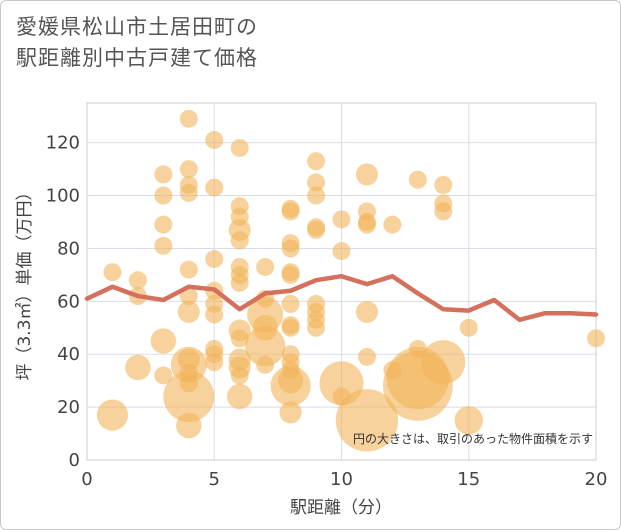 The image size is (621, 530). I want to click on size-annotation: 円の大きさは、取引のあった物件面積を示す, so click(473, 438).